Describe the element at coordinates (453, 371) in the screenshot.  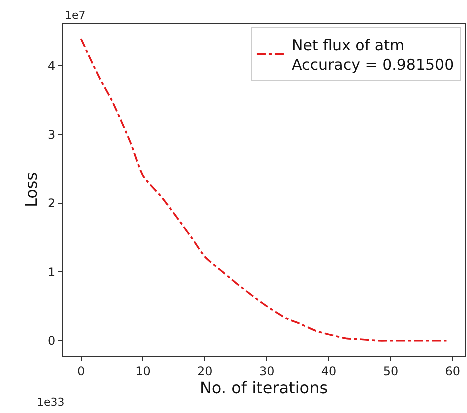
I see `x-tick-label: 60` at that location.